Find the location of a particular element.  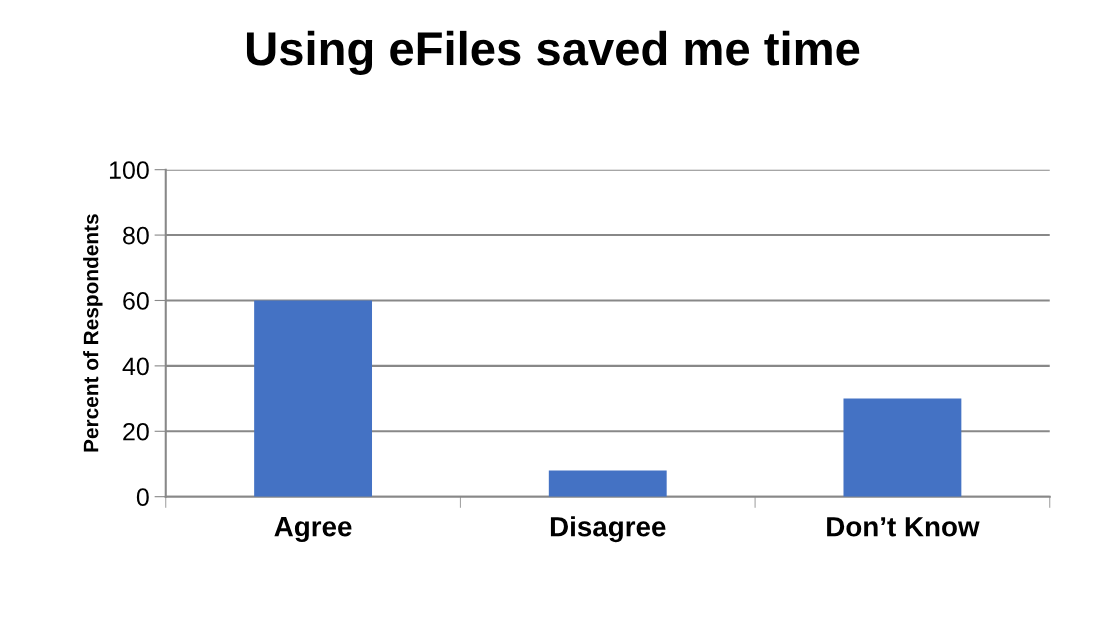

x-tick-label: Disagree is located at coordinates (608, 529).